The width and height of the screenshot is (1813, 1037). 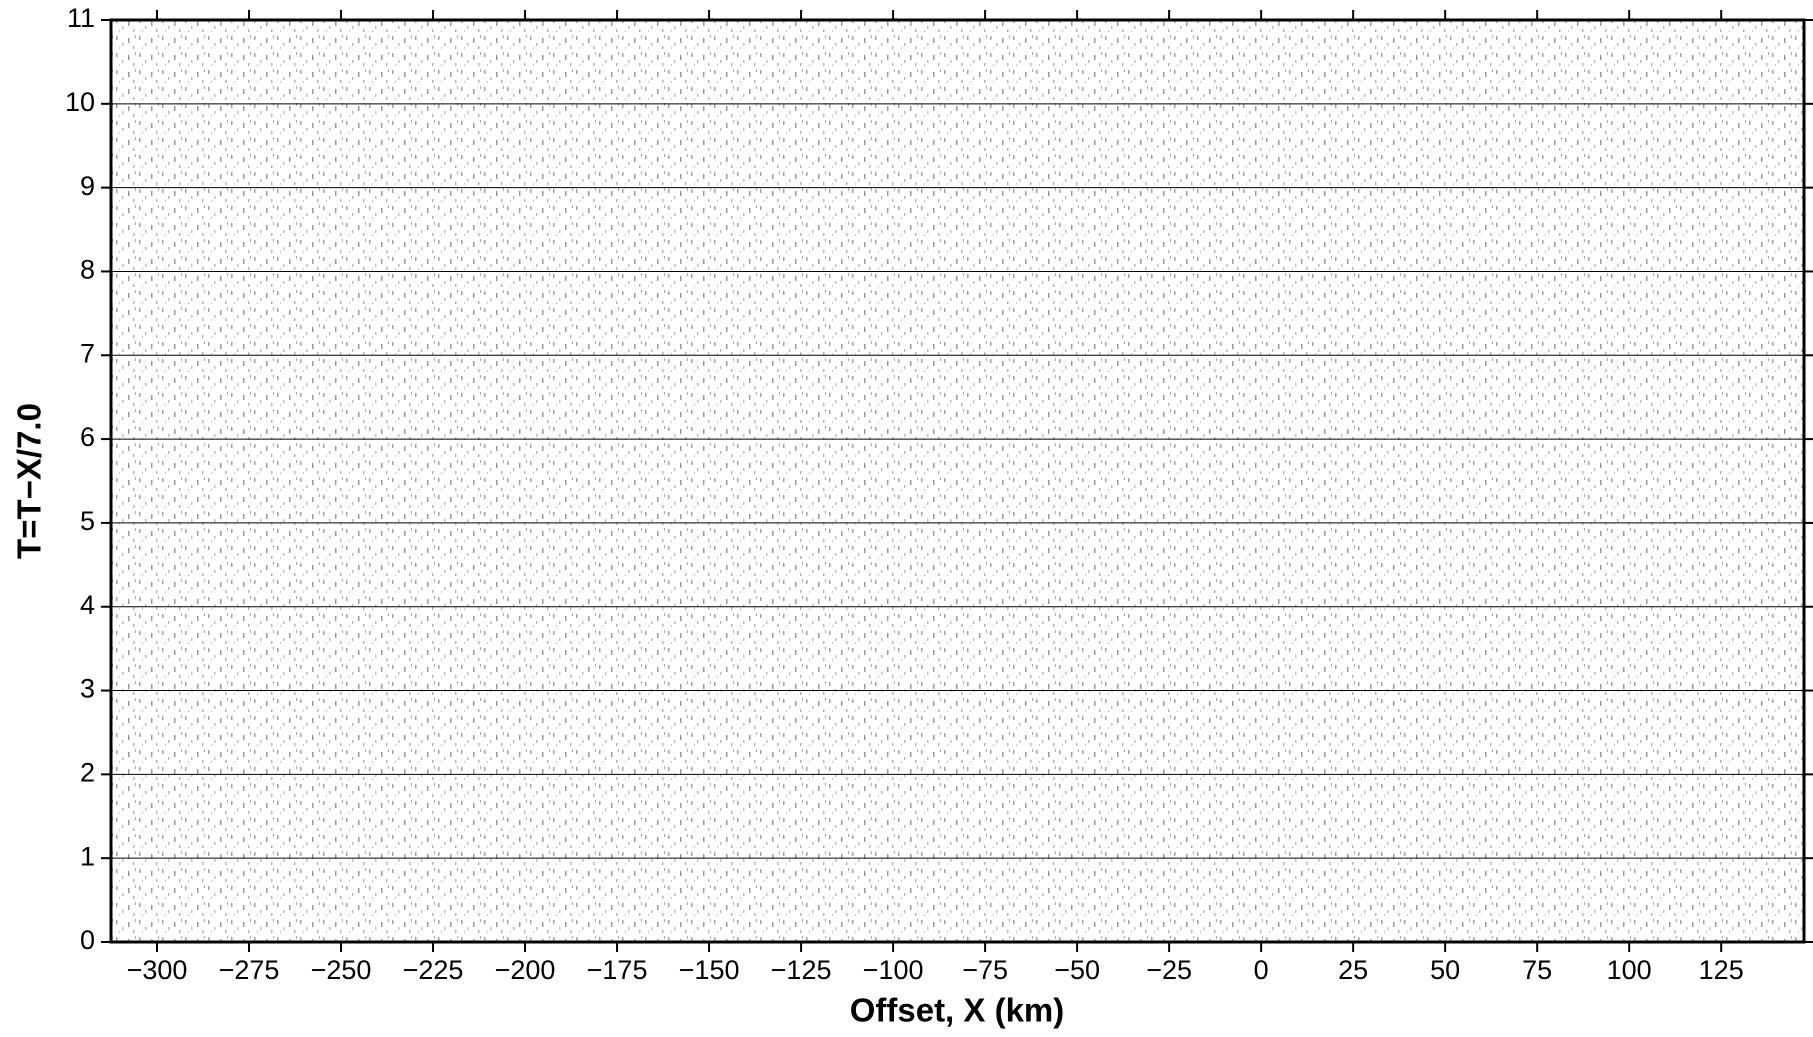 I want to click on x-tick-label: −225, so click(x=433, y=970).